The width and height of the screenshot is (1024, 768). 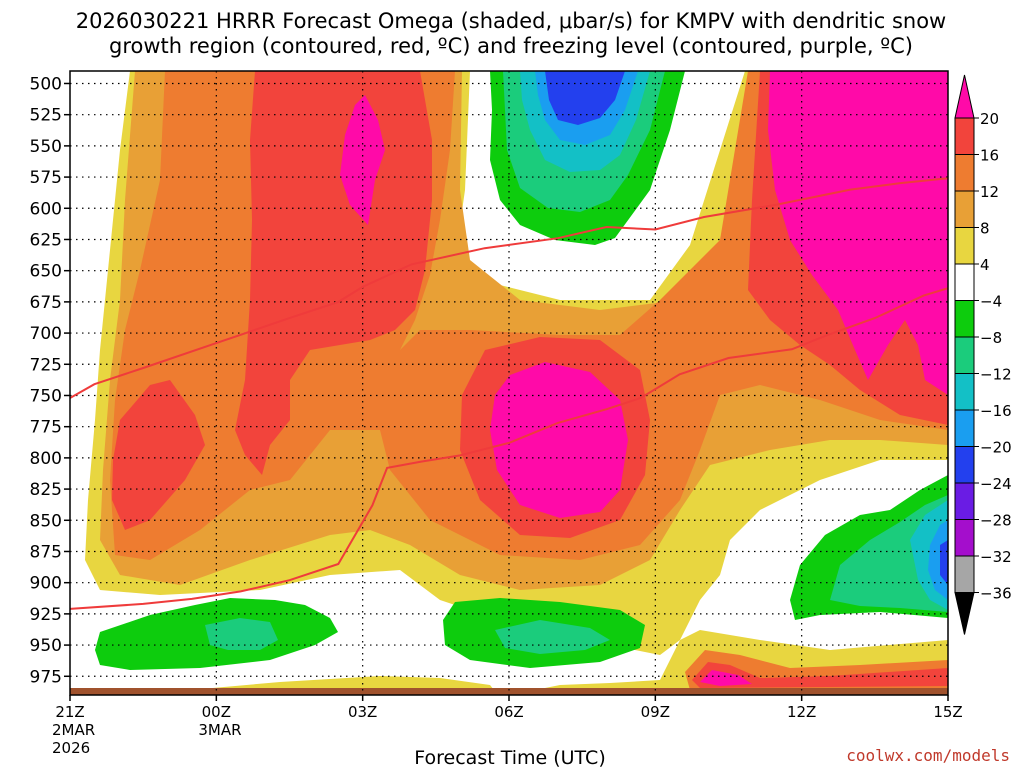 I want to click on colorbar-label: 8, so click(x=985, y=229).